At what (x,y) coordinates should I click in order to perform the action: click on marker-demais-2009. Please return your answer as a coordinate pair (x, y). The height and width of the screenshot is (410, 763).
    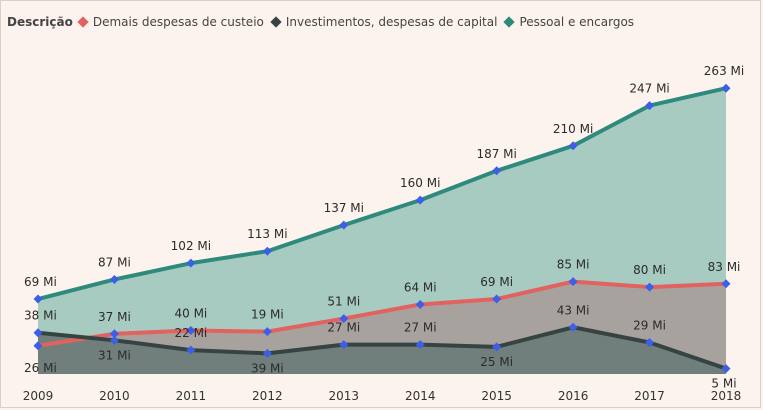
    Looking at the image, I should click on (38, 346).